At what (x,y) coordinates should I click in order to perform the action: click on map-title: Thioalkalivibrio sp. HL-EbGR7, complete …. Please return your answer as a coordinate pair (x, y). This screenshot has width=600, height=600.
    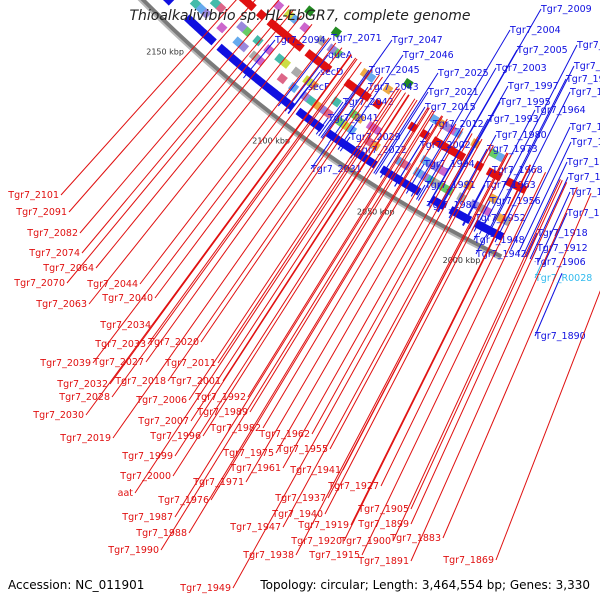
    Looking at the image, I should click on (300, 16).